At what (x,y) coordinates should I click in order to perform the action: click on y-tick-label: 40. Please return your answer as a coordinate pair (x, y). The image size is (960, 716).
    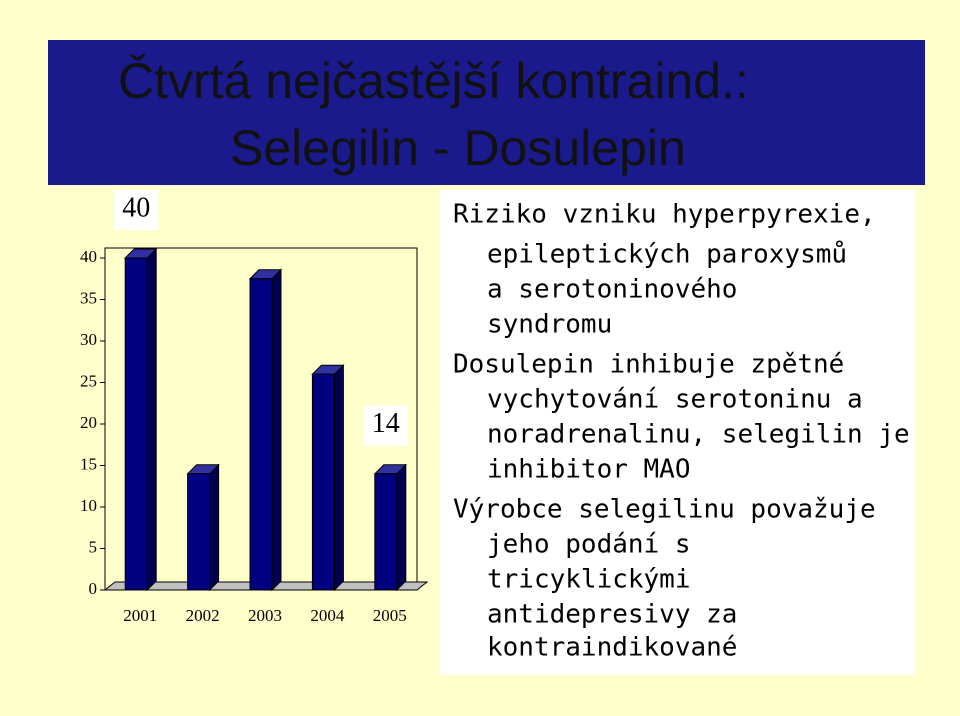
    Looking at the image, I should click on (88, 256).